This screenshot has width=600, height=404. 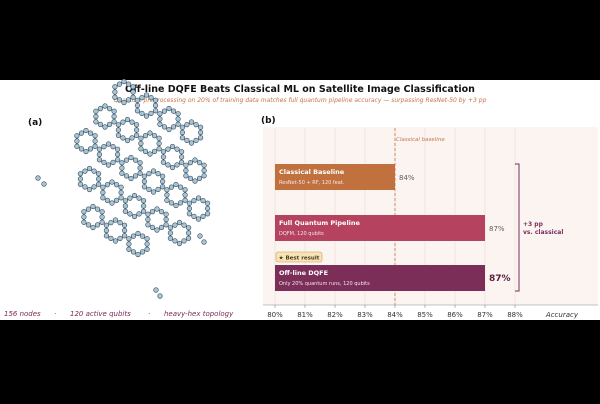 What do you see at coordinates (199, 314) in the screenshot?
I see `caption-topology: heavy-hex topology` at bounding box center [199, 314].